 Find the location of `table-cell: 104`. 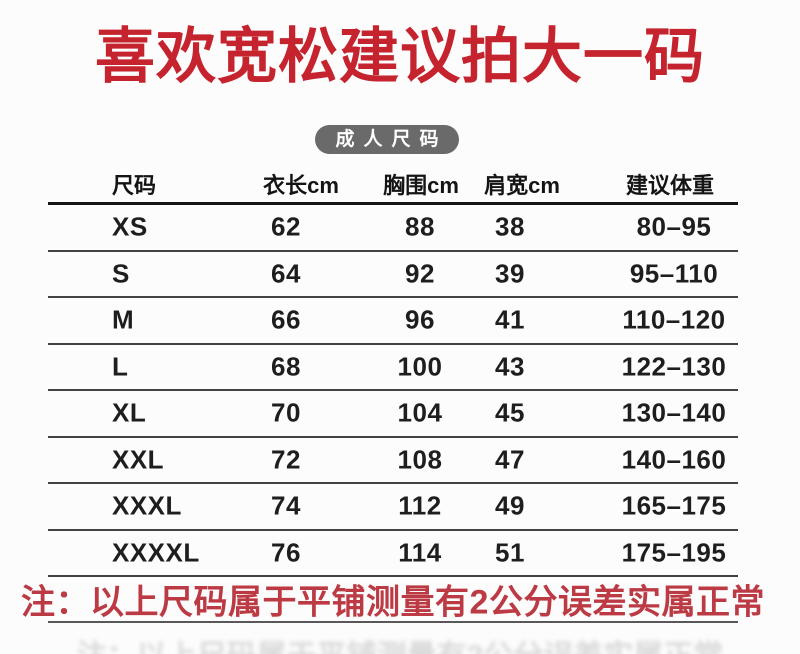

table-cell: 104 is located at coordinates (420, 412).